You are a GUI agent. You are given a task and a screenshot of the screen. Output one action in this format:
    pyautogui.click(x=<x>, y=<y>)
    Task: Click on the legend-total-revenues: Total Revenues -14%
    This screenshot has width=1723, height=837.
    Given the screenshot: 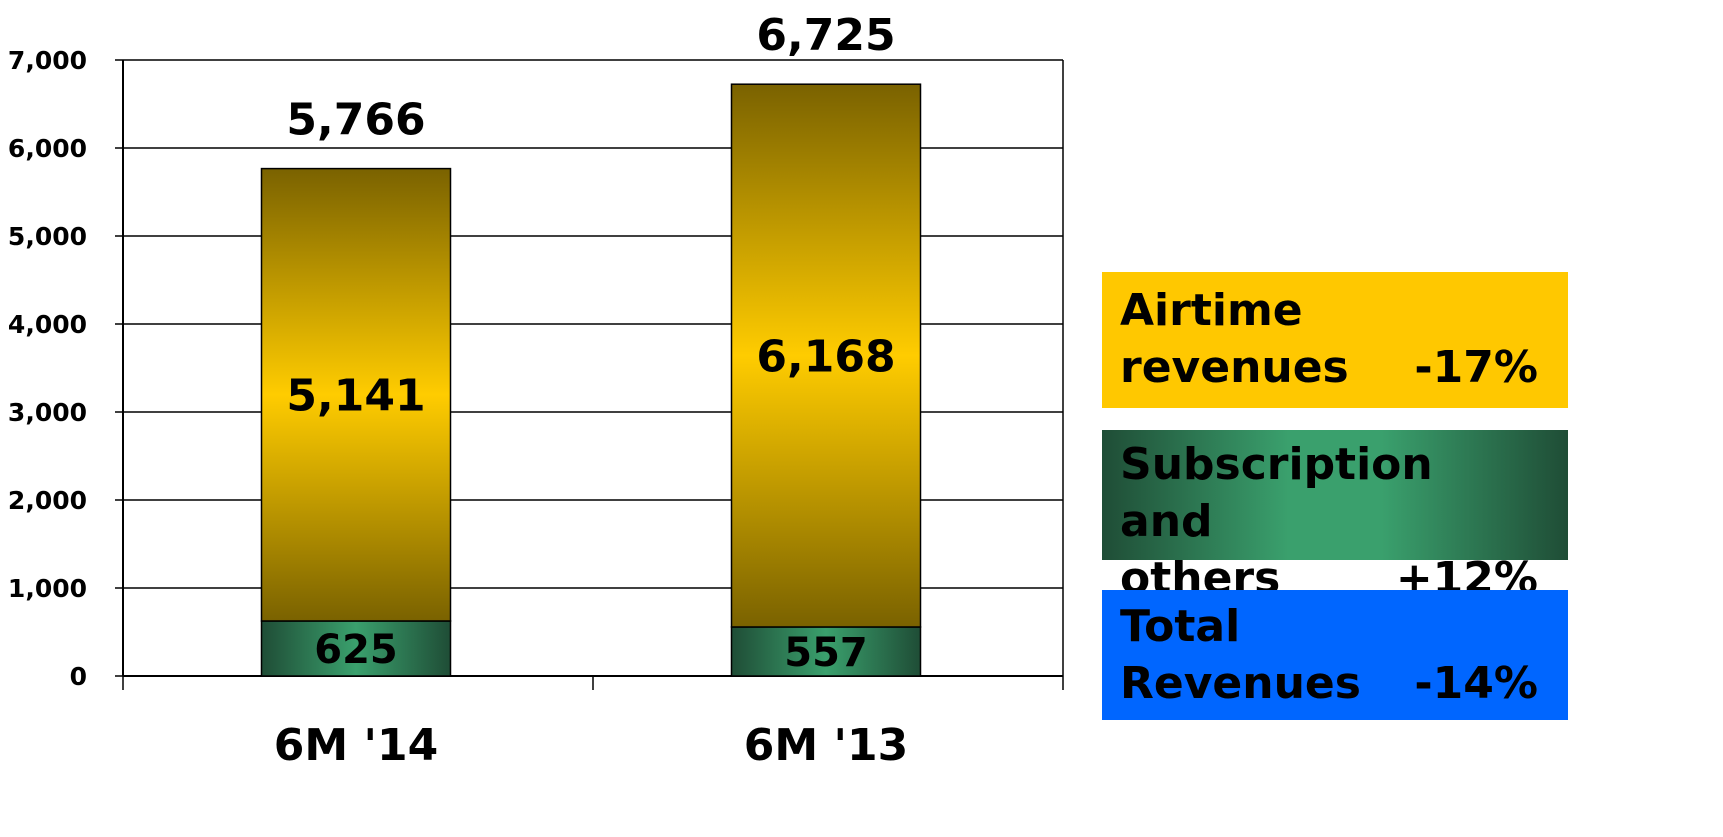 What is the action you would take?
    pyautogui.click(x=1335, y=655)
    